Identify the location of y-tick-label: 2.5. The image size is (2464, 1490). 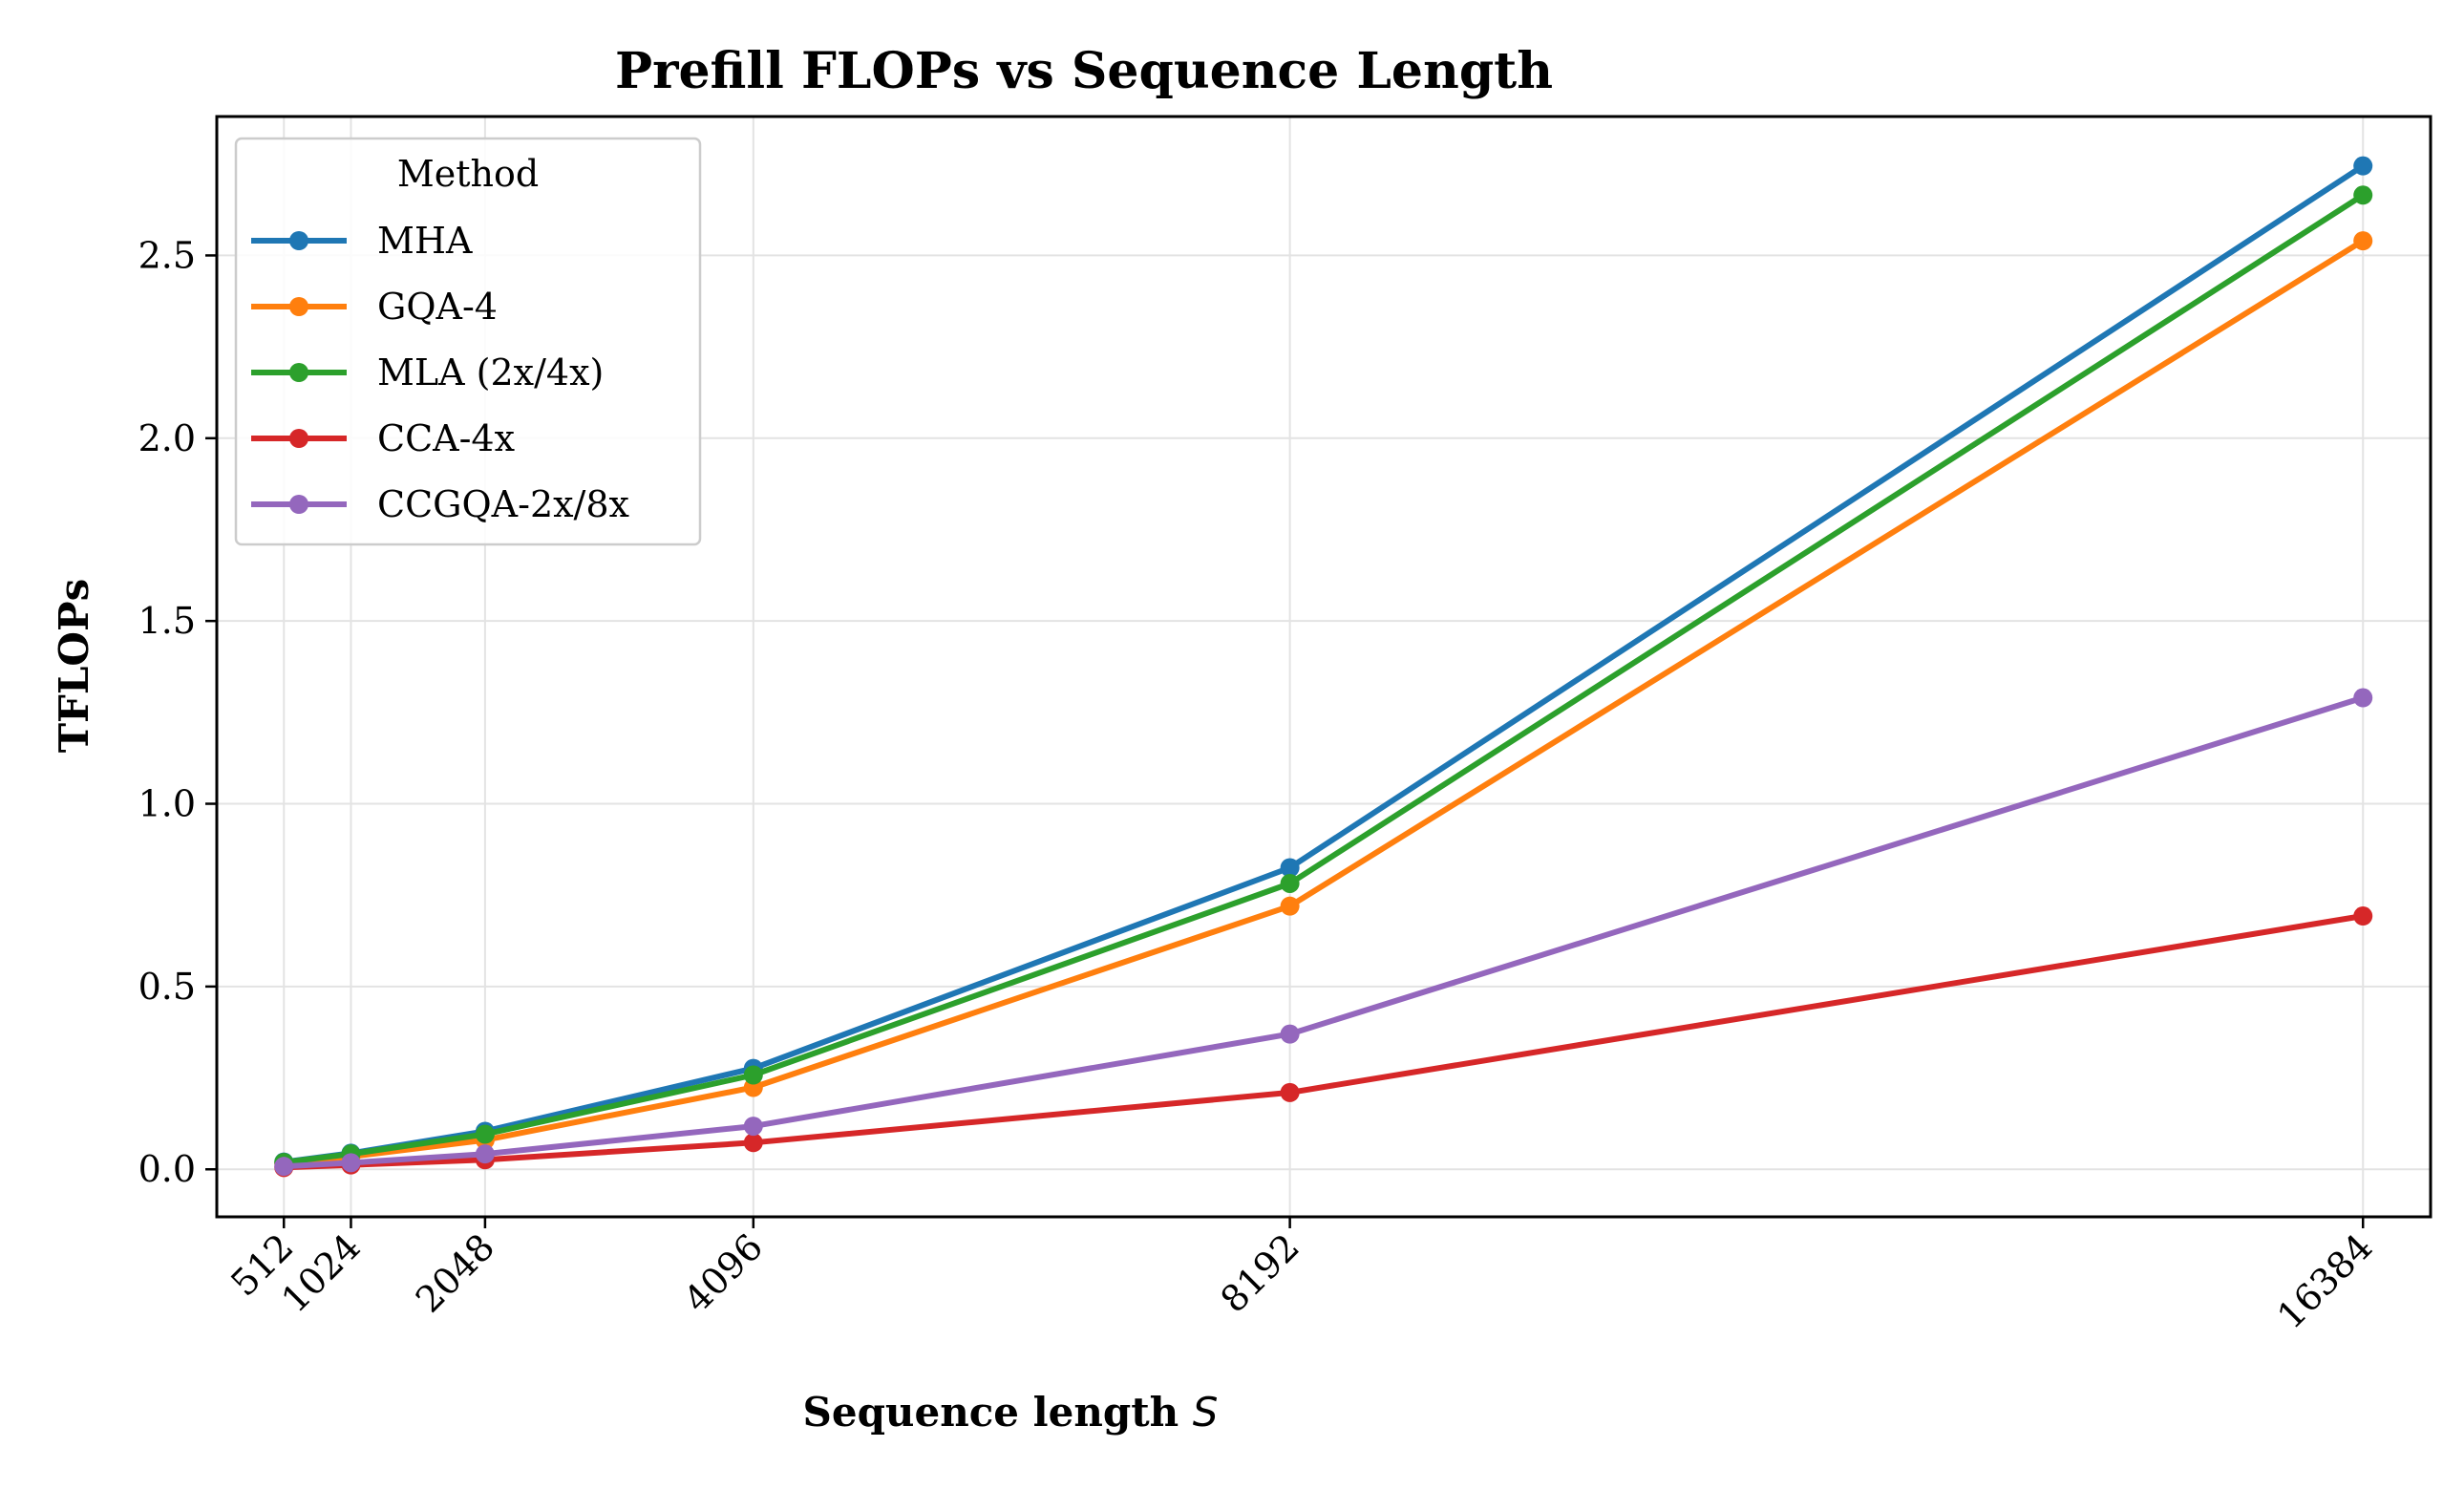
(167, 255).